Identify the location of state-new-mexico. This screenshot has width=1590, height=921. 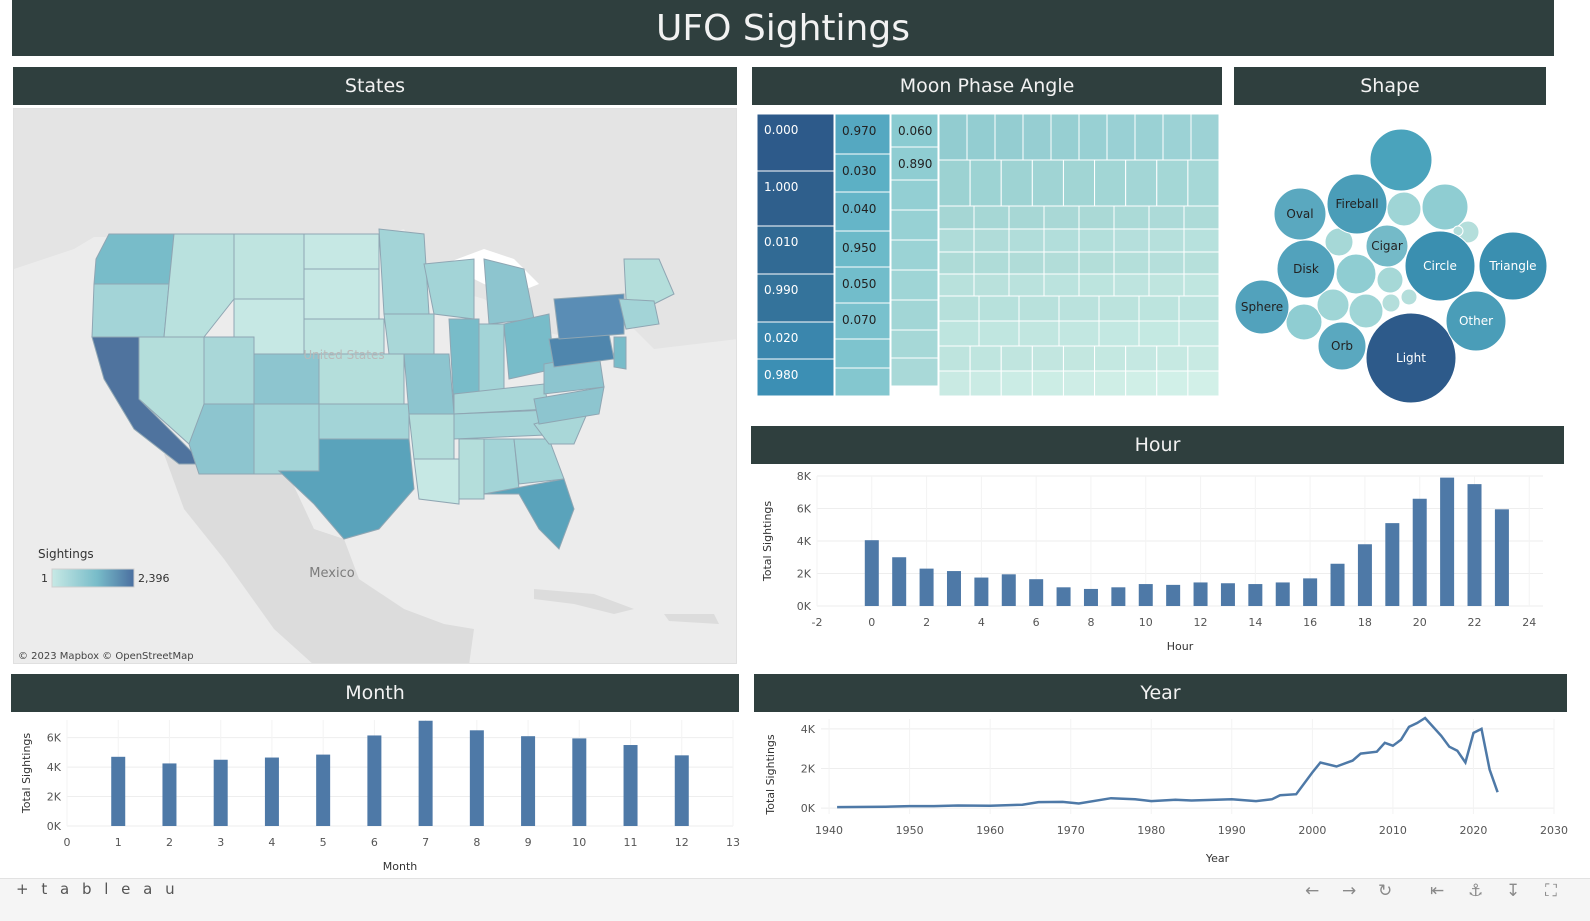
(286, 439).